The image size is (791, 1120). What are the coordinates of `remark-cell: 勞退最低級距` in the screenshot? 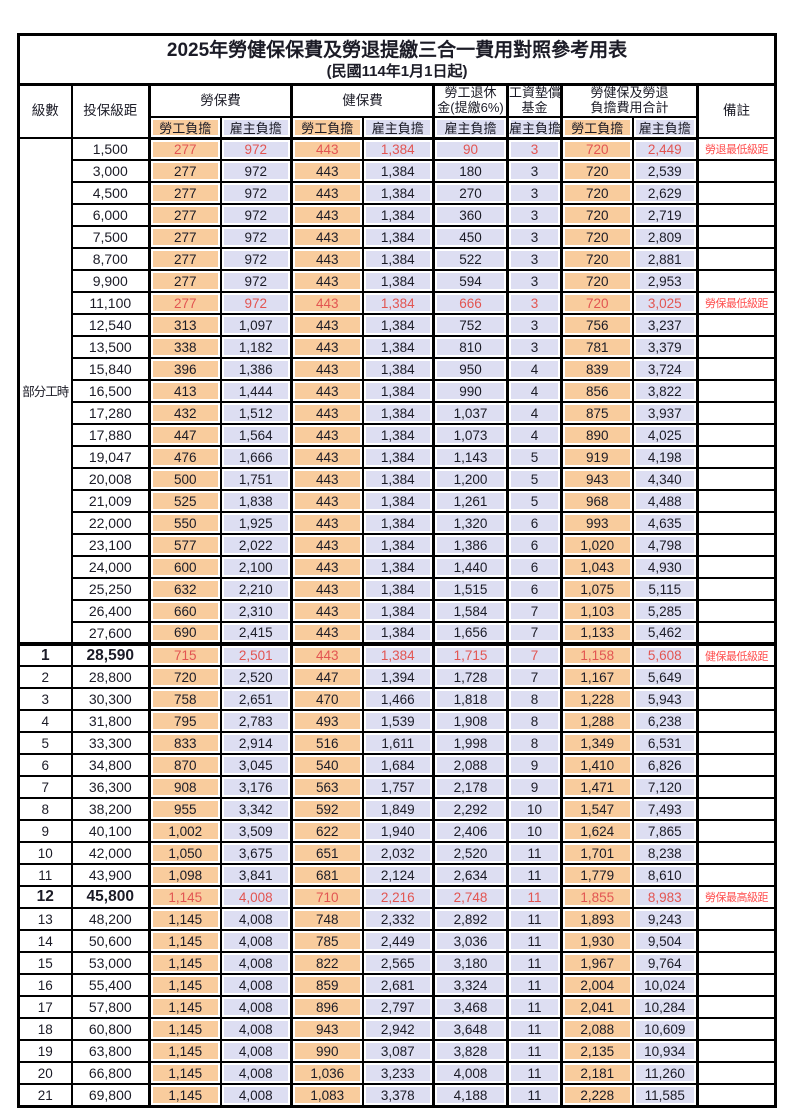 It's located at (736, 149).